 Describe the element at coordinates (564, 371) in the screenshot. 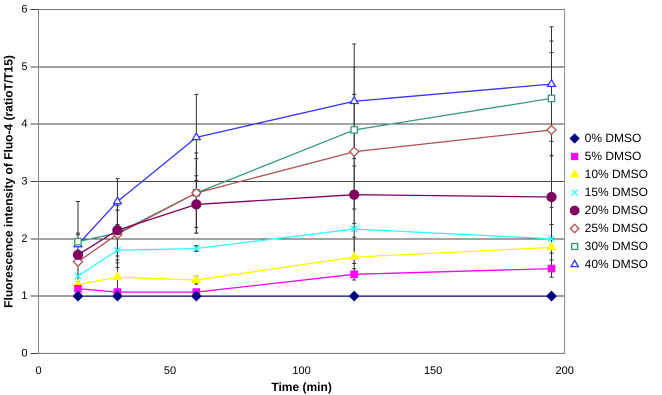

I see `x-tick-label: 200` at that location.